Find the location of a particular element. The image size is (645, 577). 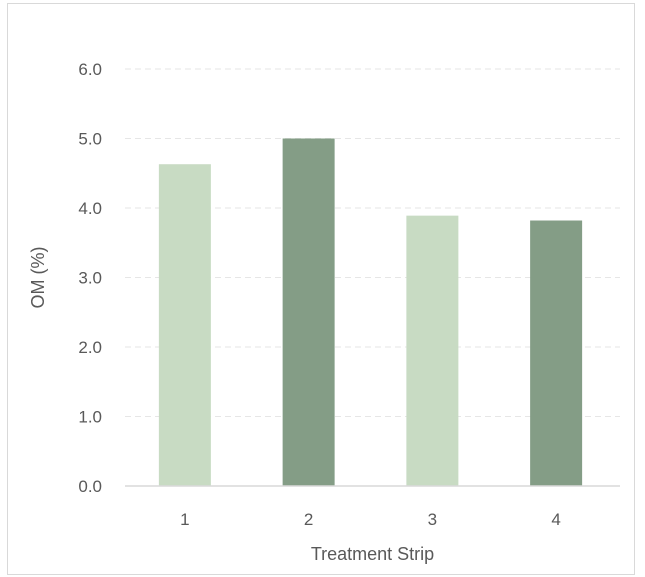

x-tick-labels: 1 2 3 4 is located at coordinates (370, 519).